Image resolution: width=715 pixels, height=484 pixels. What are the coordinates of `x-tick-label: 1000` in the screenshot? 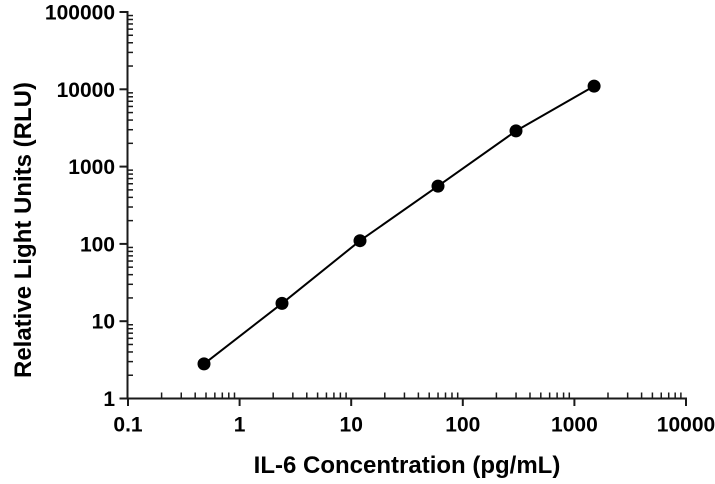 It's located at (574, 425).